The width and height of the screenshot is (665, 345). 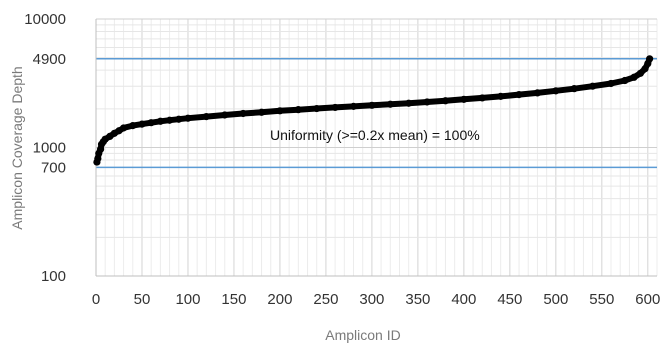 What do you see at coordinates (647, 299) in the screenshot?
I see `x-tick-label: 600` at bounding box center [647, 299].